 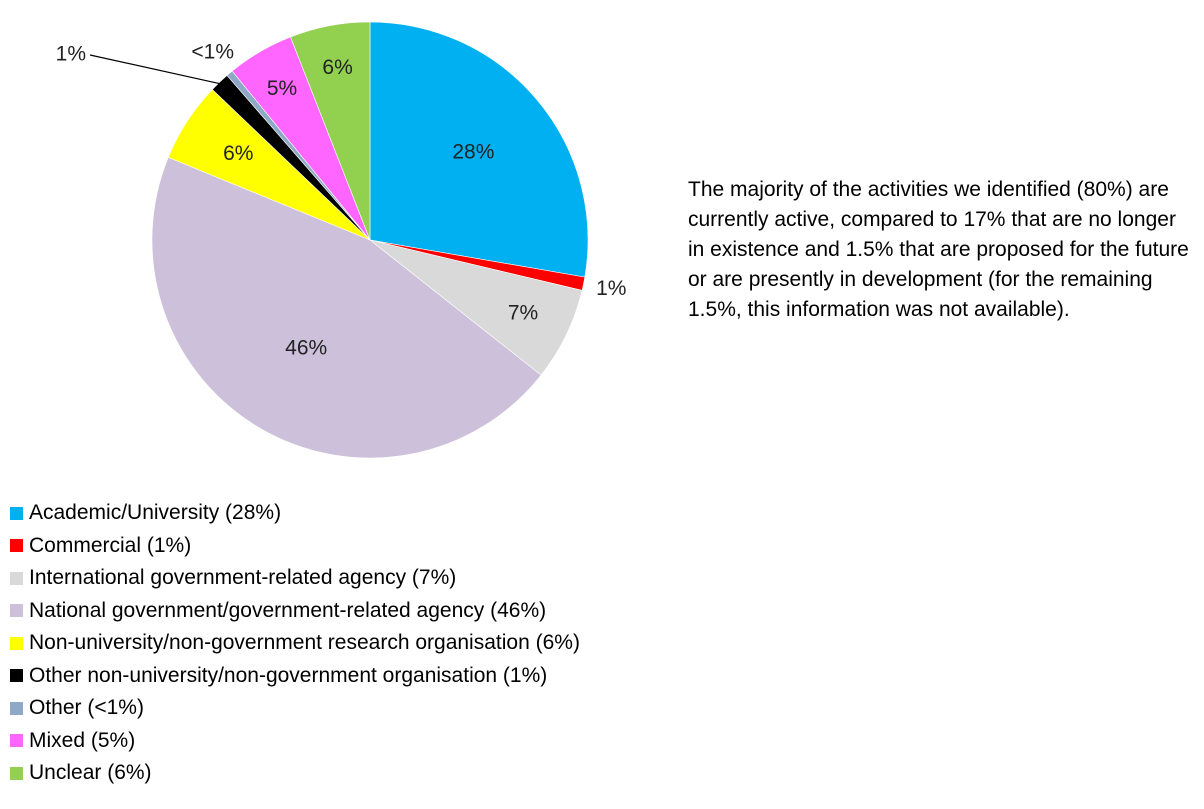 I want to click on legend-label: Academic/University (28%), so click(x=155, y=513).